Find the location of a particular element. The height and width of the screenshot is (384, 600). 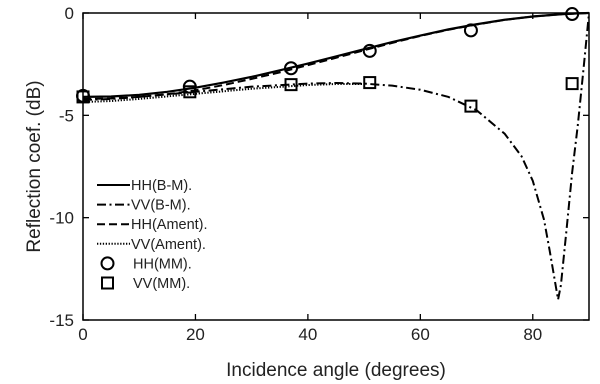

x-tick-label: 60 is located at coordinates (420, 334).